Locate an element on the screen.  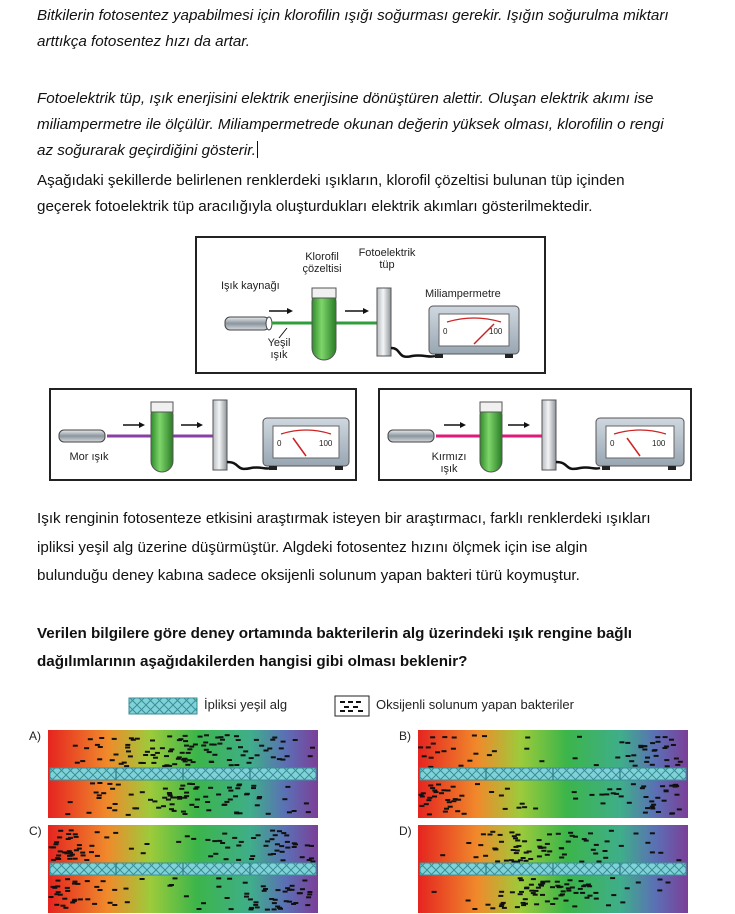
option-b-strip is located at coordinates (553, 774).